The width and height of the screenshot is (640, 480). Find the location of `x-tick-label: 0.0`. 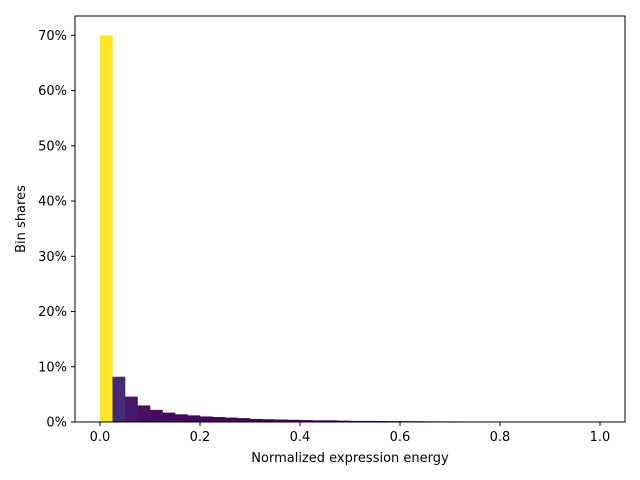

x-tick-label: 0.0 is located at coordinates (100, 437).